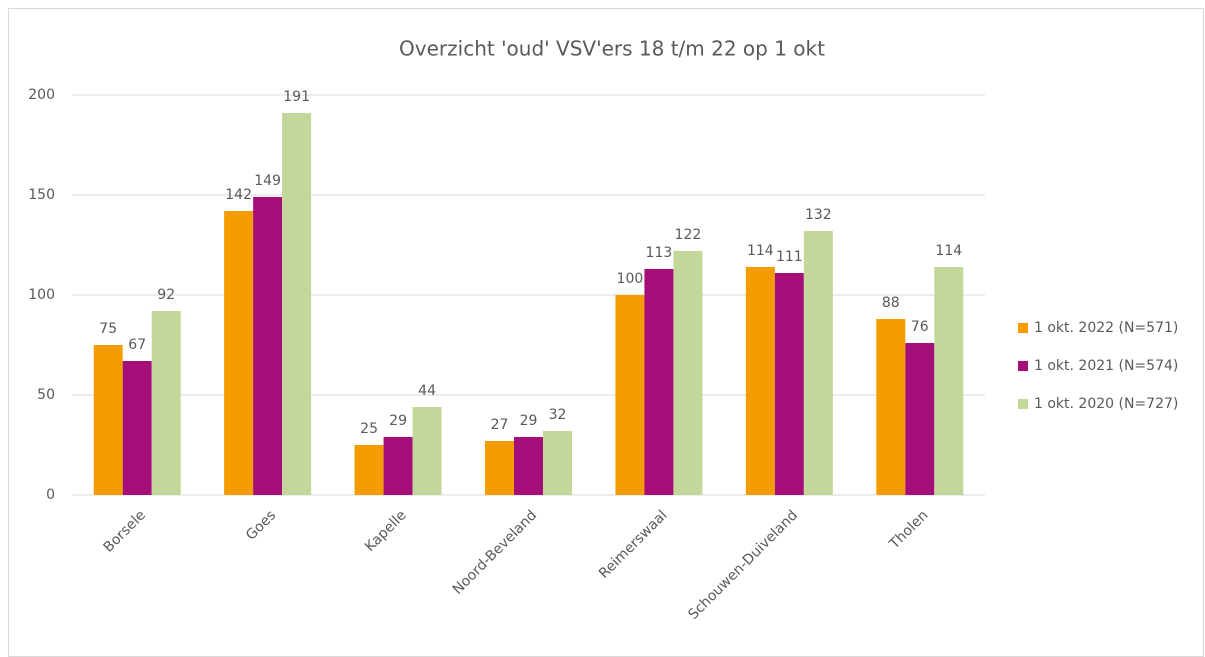 The image size is (1205, 657). What do you see at coordinates (46, 395) in the screenshot?
I see `y-tick-label: 50` at bounding box center [46, 395].